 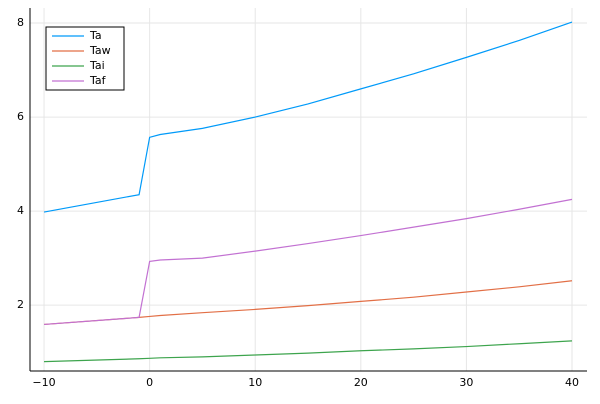 I want to click on legend-label: Taf, so click(x=98, y=80).